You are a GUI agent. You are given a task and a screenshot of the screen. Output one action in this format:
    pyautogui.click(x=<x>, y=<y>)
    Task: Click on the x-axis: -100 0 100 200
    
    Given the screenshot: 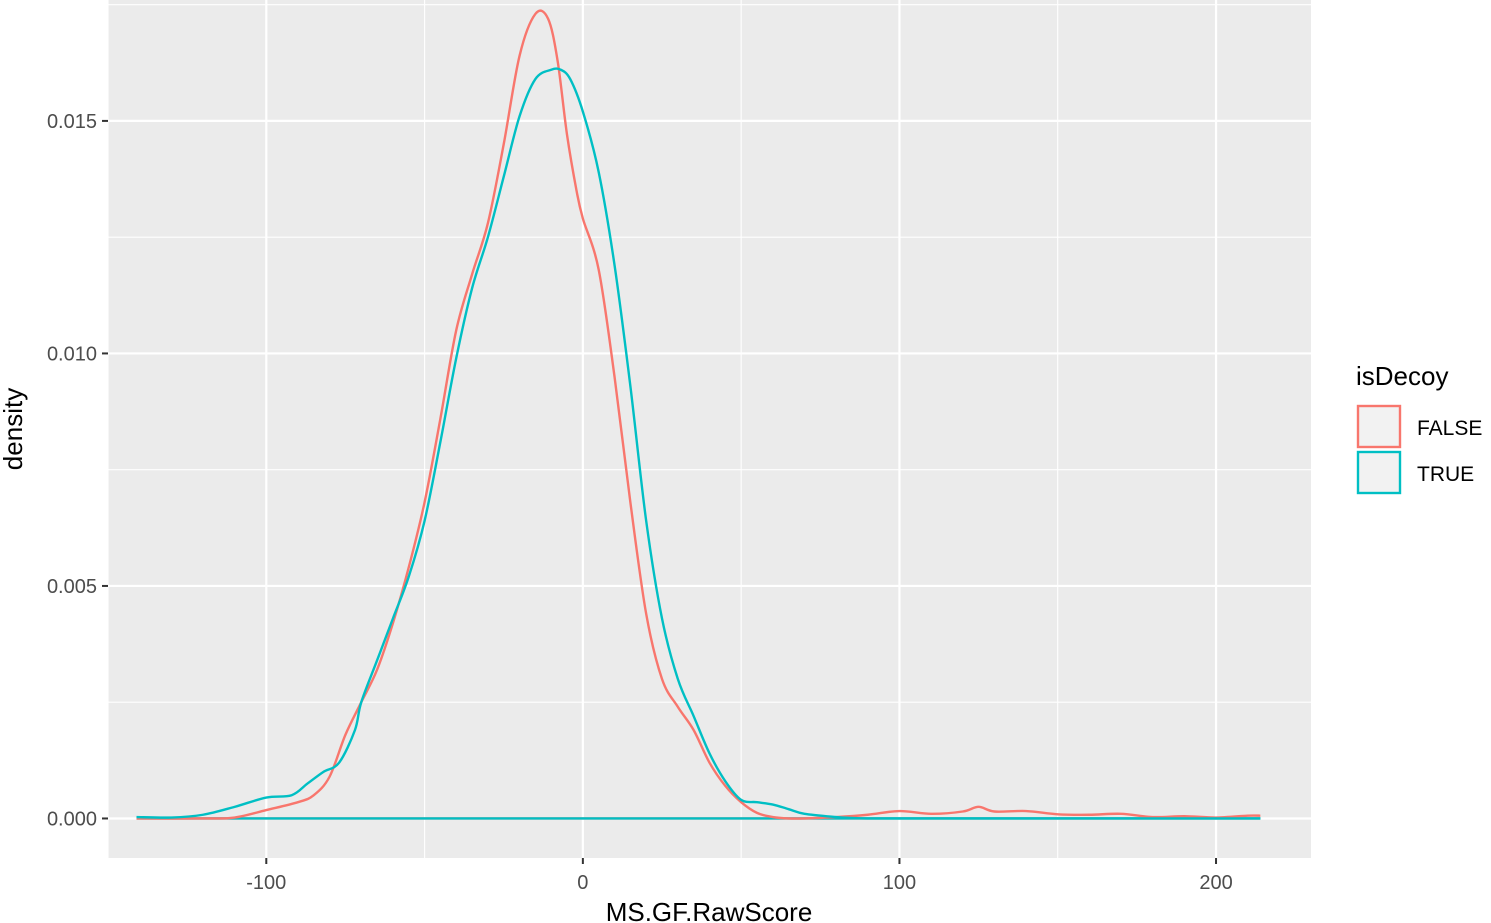 What is the action you would take?
    pyautogui.click(x=739, y=876)
    